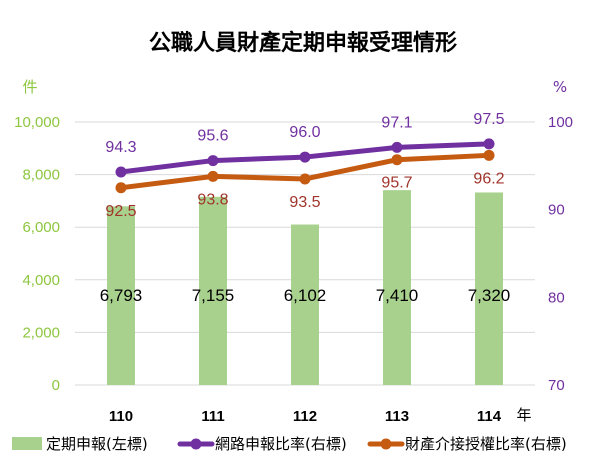 The width and height of the screenshot is (606, 470). I want to click on left-tick-label: 10,000, so click(37, 122).